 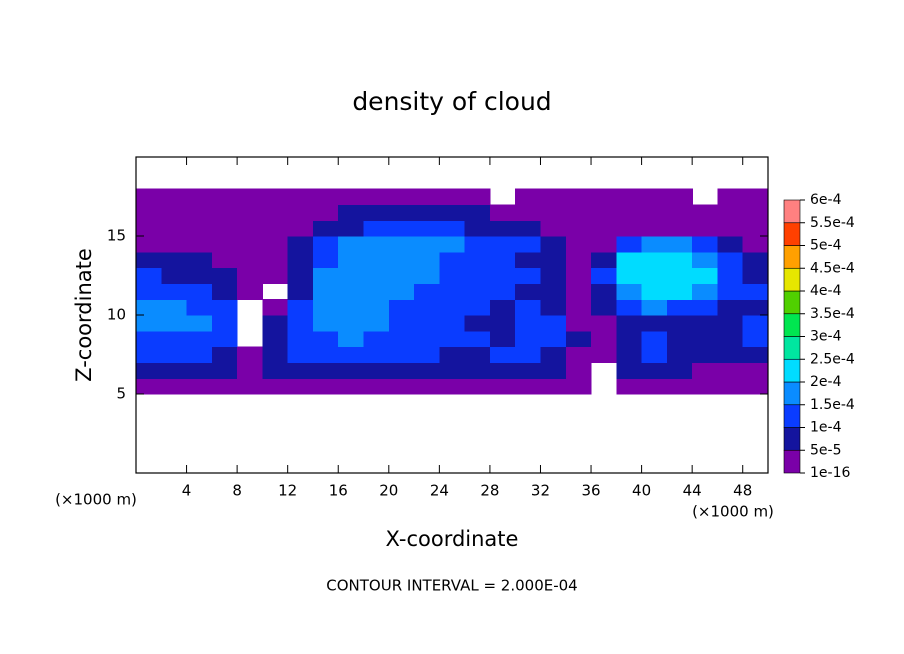 I want to click on x-tick-label: 28, so click(x=489, y=491).